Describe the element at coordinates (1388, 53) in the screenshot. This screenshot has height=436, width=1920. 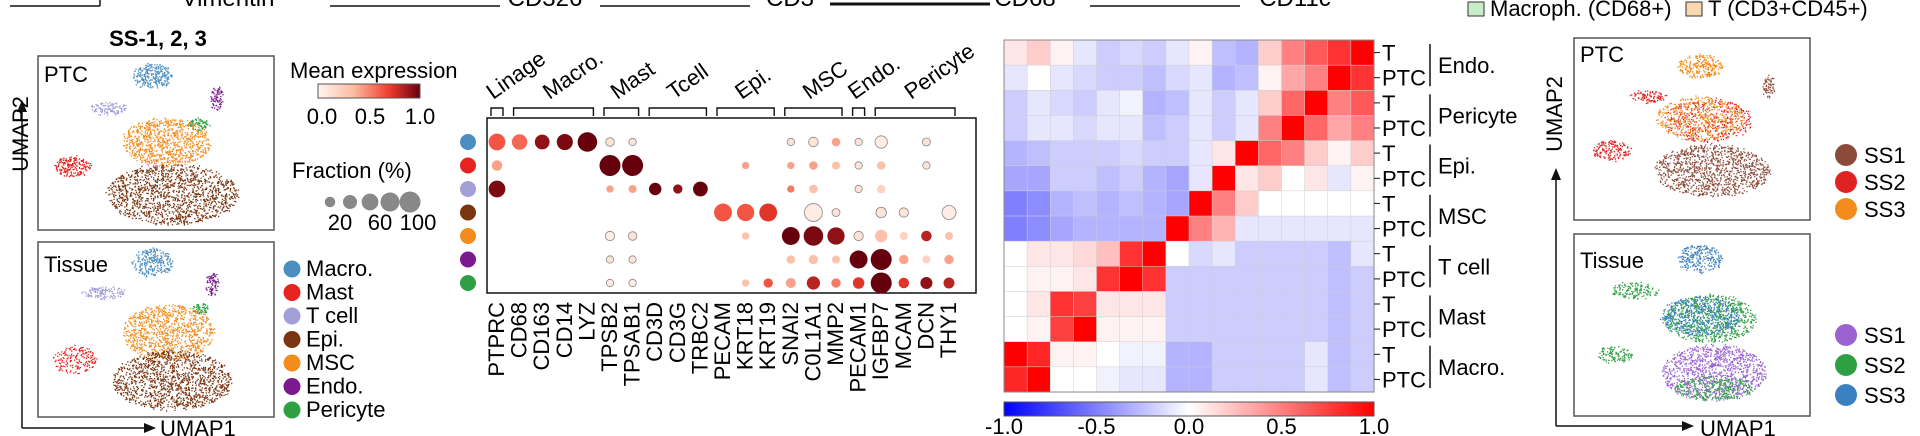
I see `heatmap-row-label-0: T` at that location.